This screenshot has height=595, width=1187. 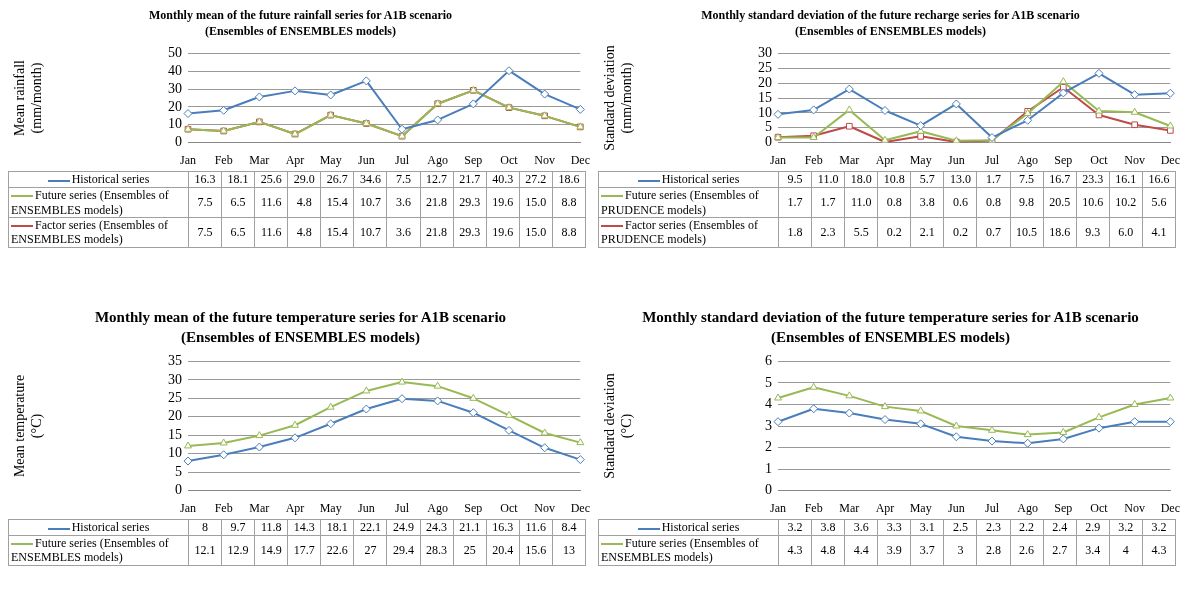 What do you see at coordinates (304, 527) in the screenshot?
I see `data-label: 14.3` at bounding box center [304, 527].